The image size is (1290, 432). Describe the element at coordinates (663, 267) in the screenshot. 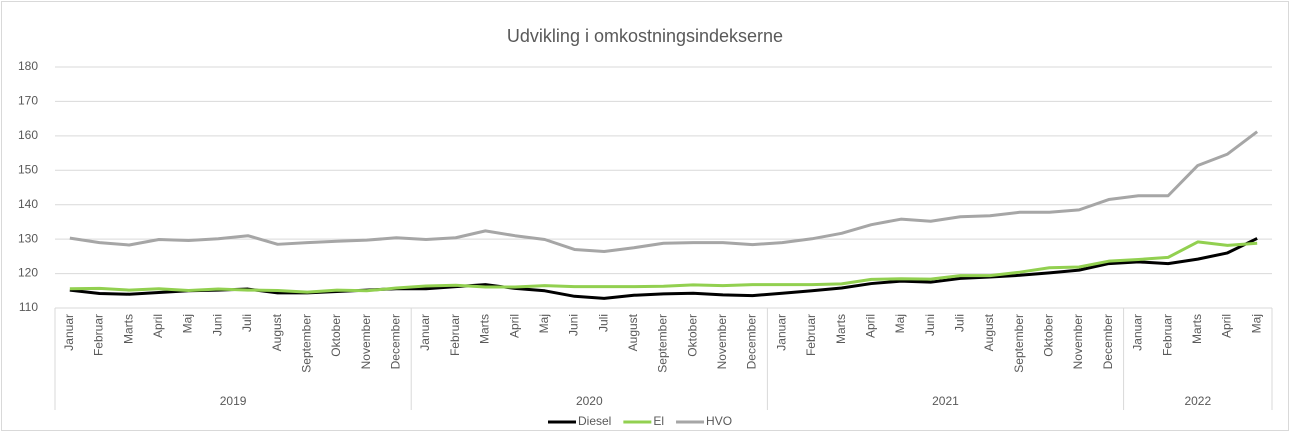

I see `series-line` at that location.